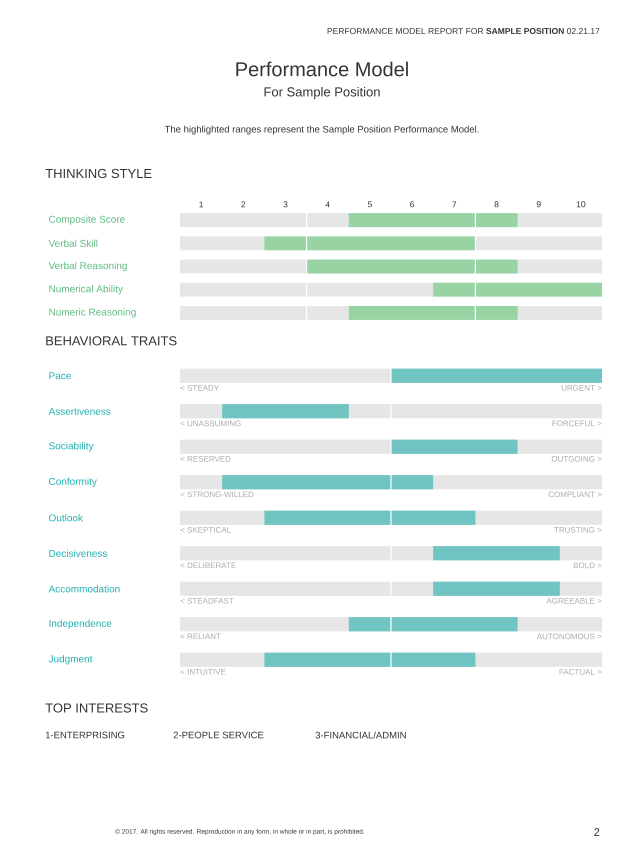 The width and height of the screenshot is (628, 853). What do you see at coordinates (285, 204) in the screenshot?
I see `x-tick-label: 3` at bounding box center [285, 204].